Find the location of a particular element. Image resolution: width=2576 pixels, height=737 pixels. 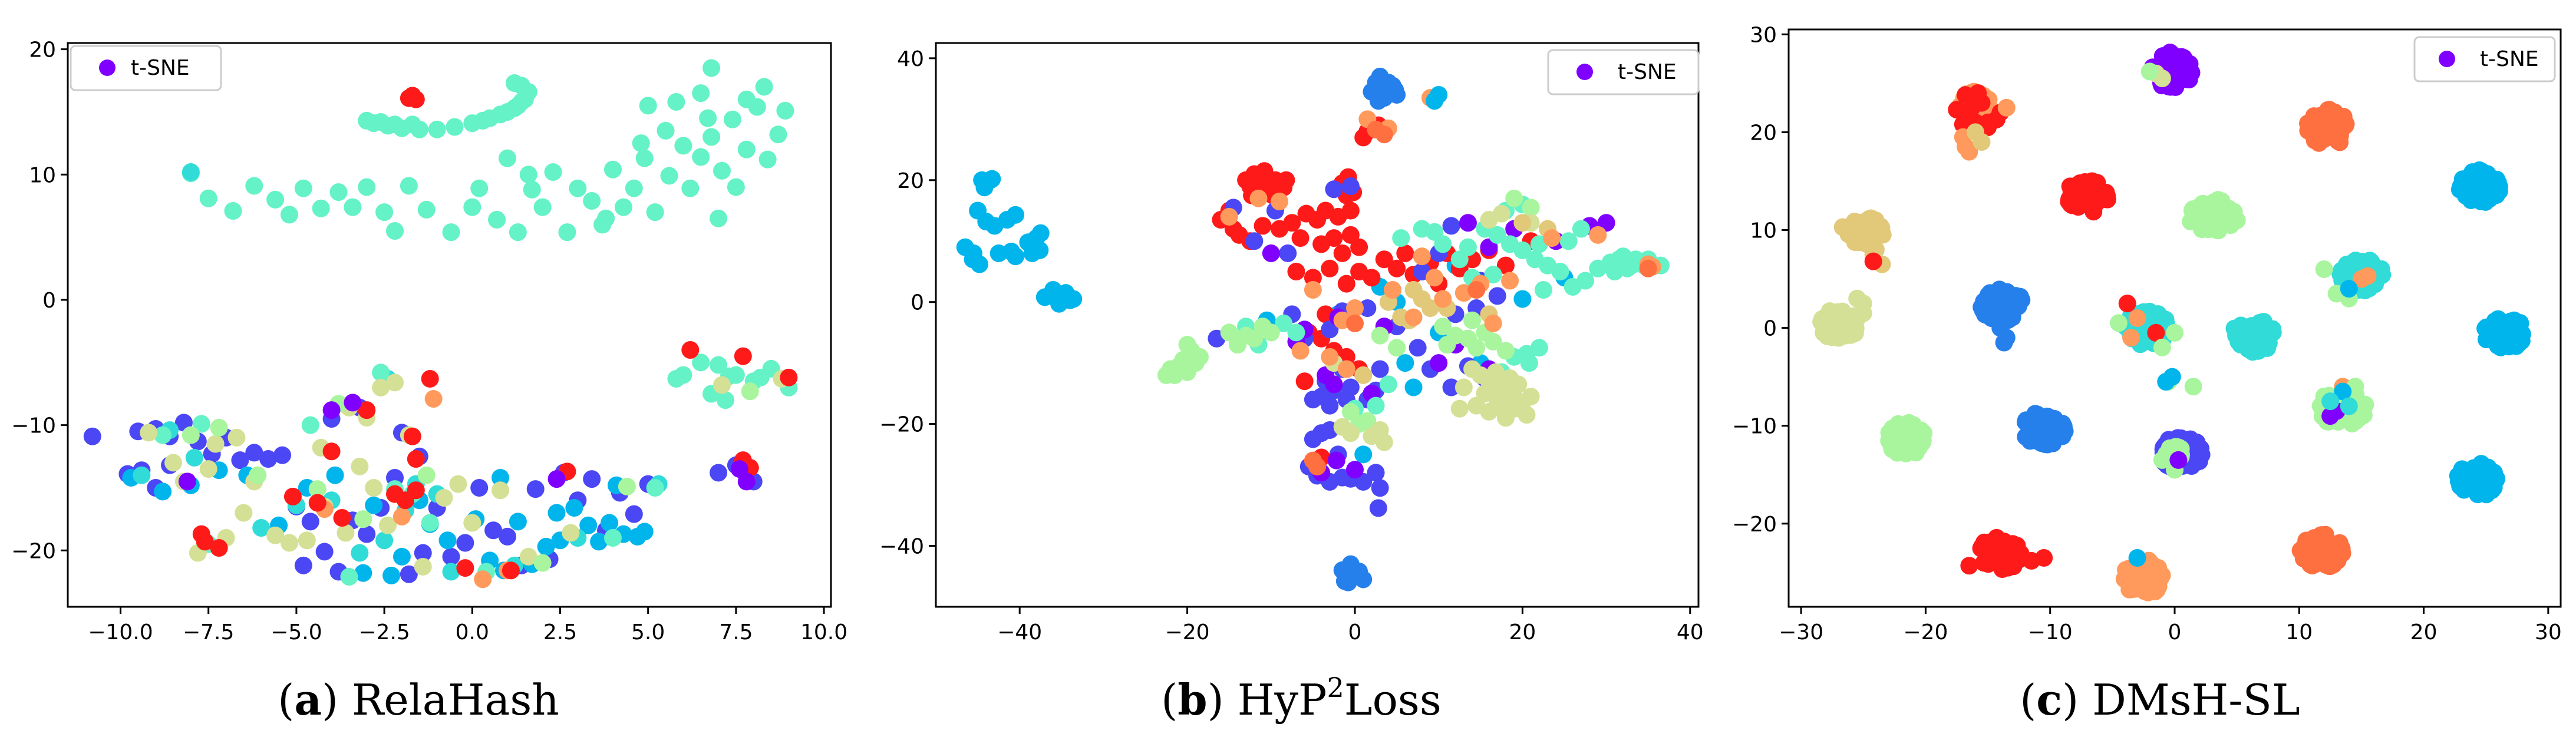

x-tick-label: −2.5 is located at coordinates (384, 633).